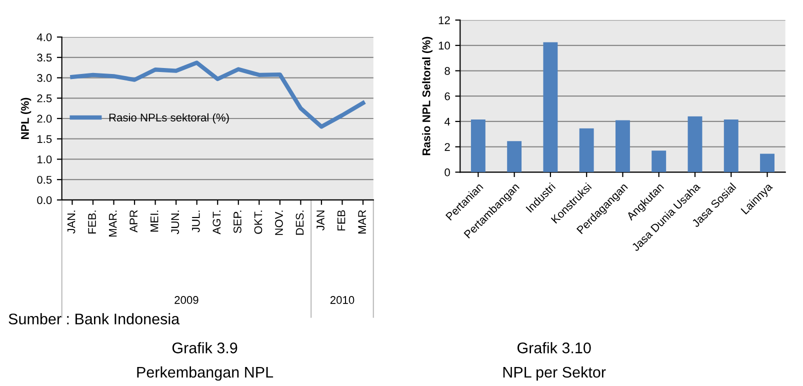 This screenshot has width=803, height=386. I want to click on y-tick-label: 8, so click(447, 71).